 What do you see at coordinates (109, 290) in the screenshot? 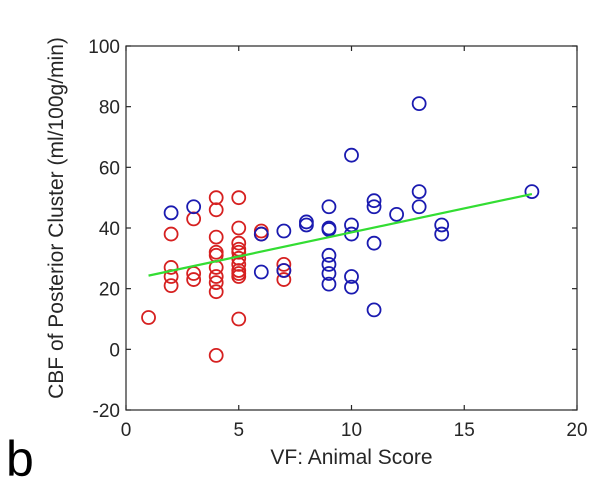
I see `y-tick-label: 20` at bounding box center [109, 290].